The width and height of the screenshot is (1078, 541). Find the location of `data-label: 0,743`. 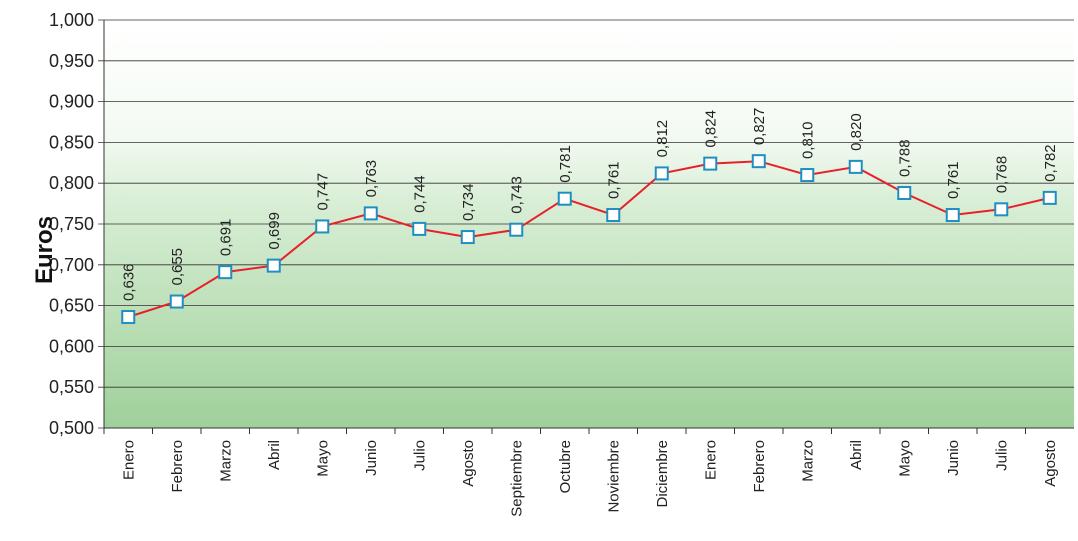

data-label: 0,743 is located at coordinates (516, 195).